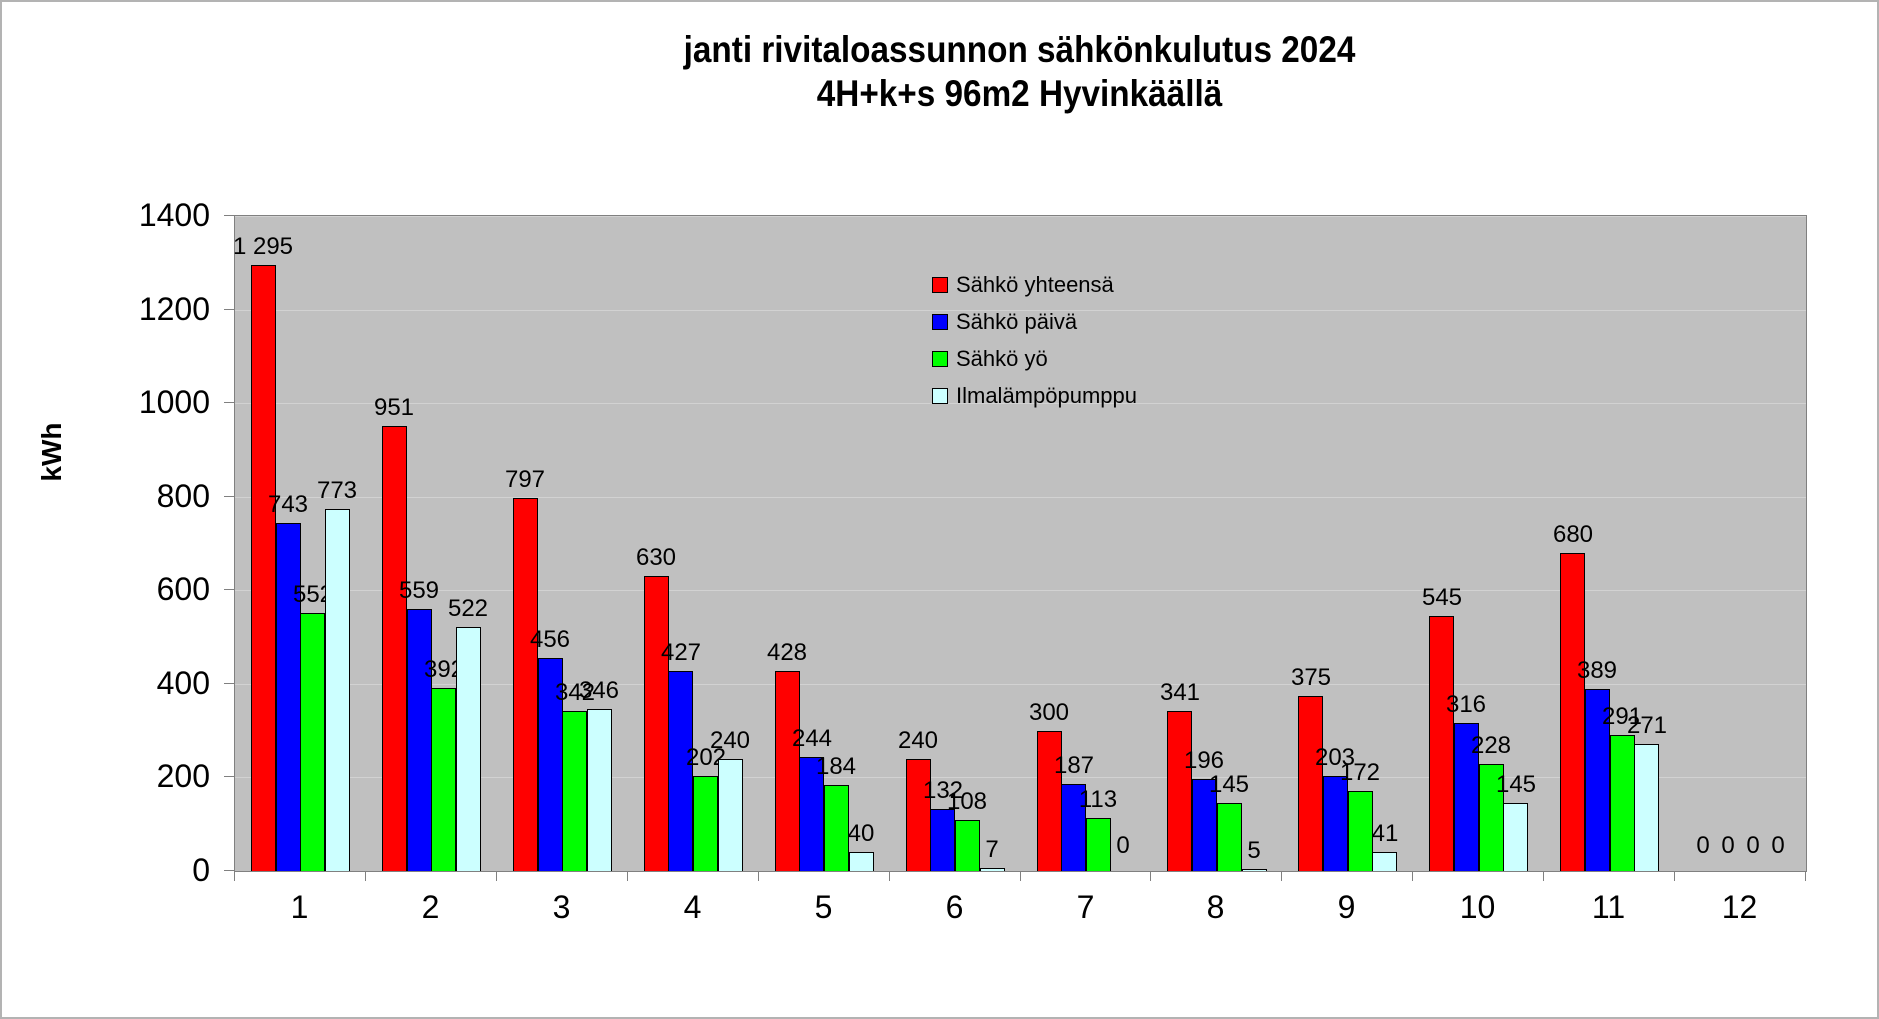 Image resolution: width=1879 pixels, height=1019 pixels. I want to click on bar-series4-month3, so click(599, 790).